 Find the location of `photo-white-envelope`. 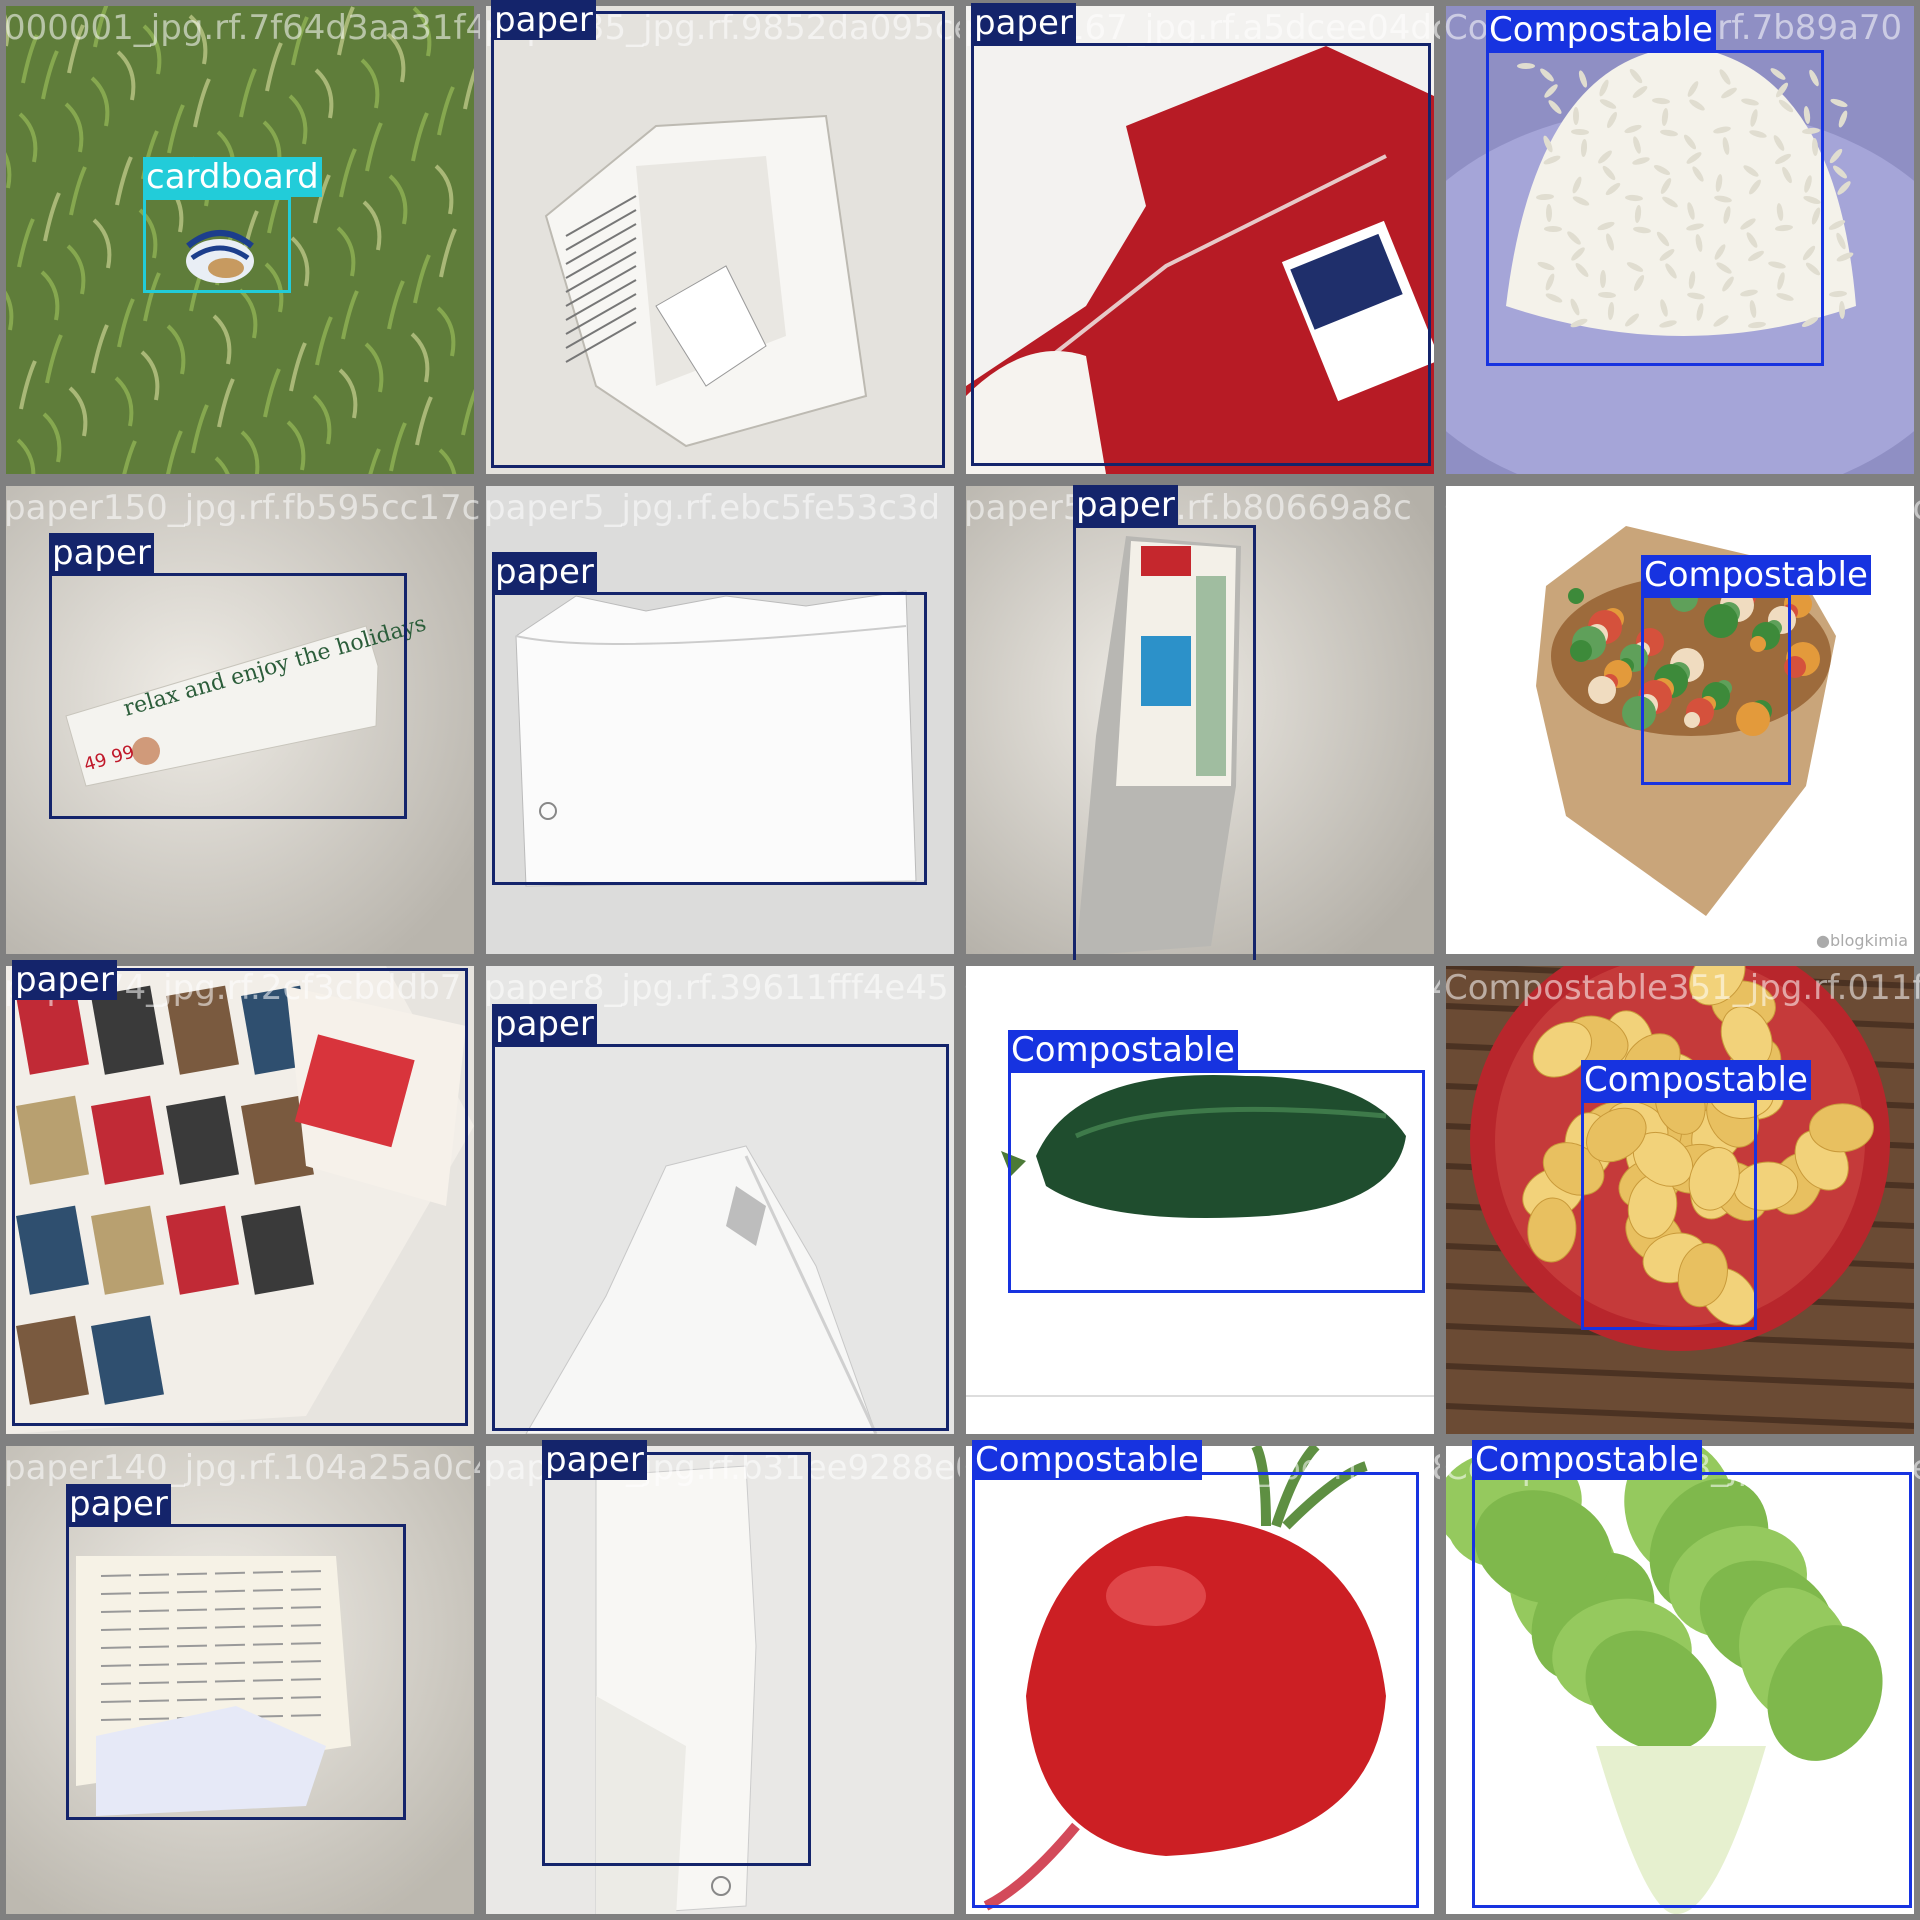

photo-white-envelope is located at coordinates (720, 720).